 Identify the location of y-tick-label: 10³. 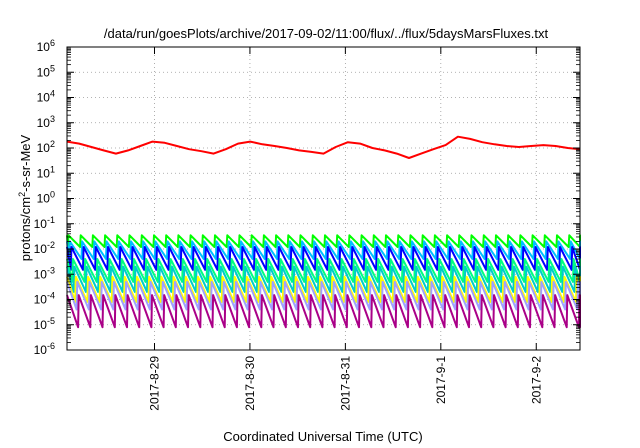
(46, 122).